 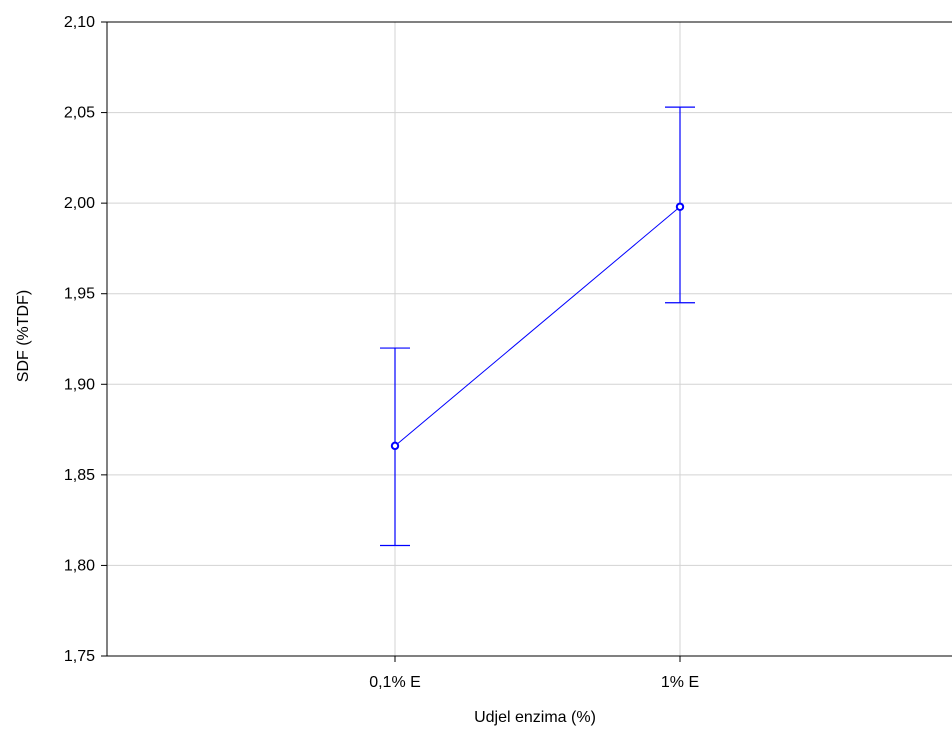 I want to click on y-tick-label: 1,95, so click(x=79, y=294).